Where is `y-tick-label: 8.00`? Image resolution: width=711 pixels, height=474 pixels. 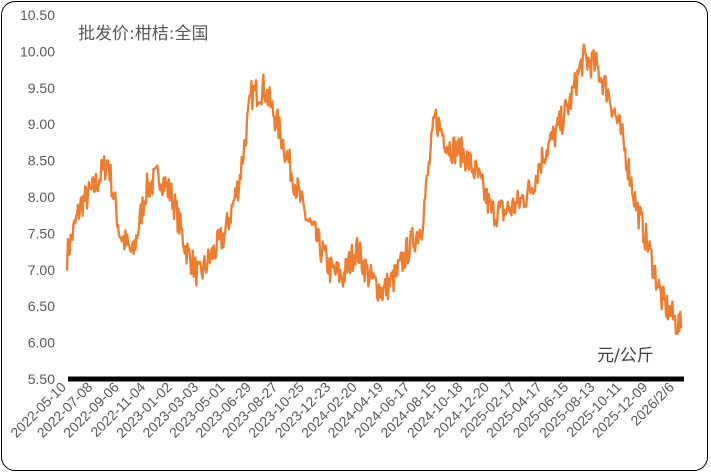 y-tick-label: 8.00 is located at coordinates (41, 197).